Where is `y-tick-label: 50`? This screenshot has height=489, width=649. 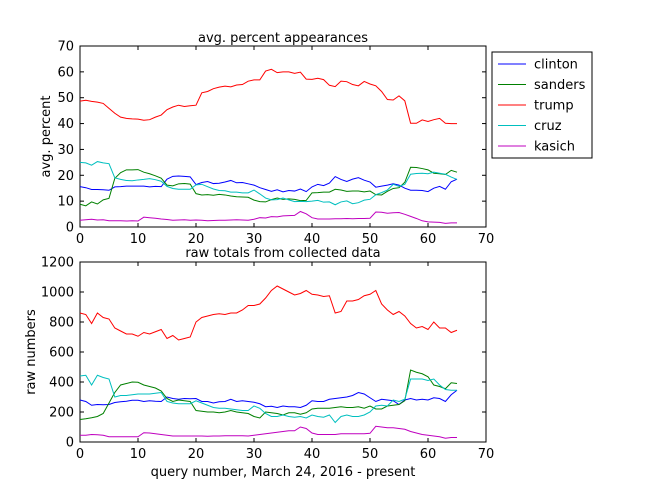
y-tick-label: 50 is located at coordinates (65, 98).